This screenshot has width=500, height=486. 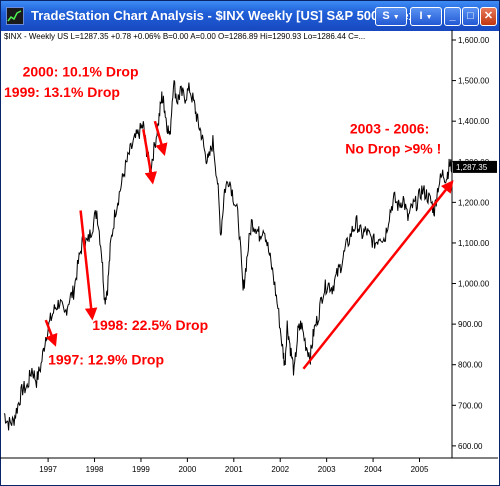 I want to click on close-icon: ✕, so click(x=488, y=16).